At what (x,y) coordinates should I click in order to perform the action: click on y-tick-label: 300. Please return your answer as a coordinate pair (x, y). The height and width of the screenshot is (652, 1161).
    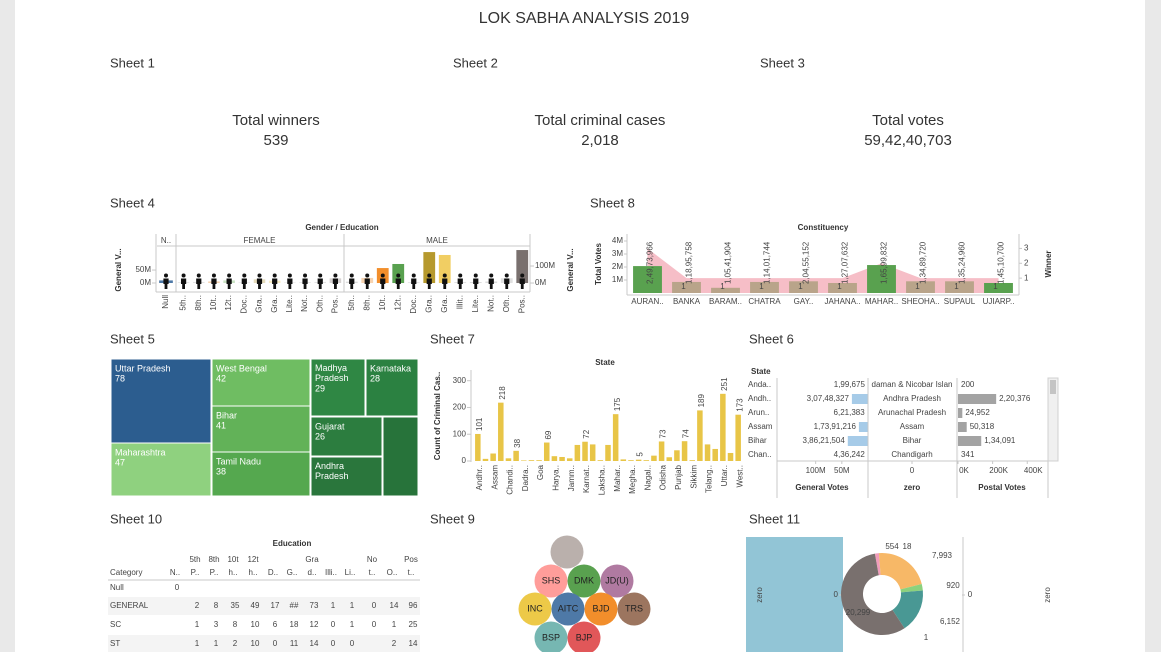
    Looking at the image, I should click on (460, 380).